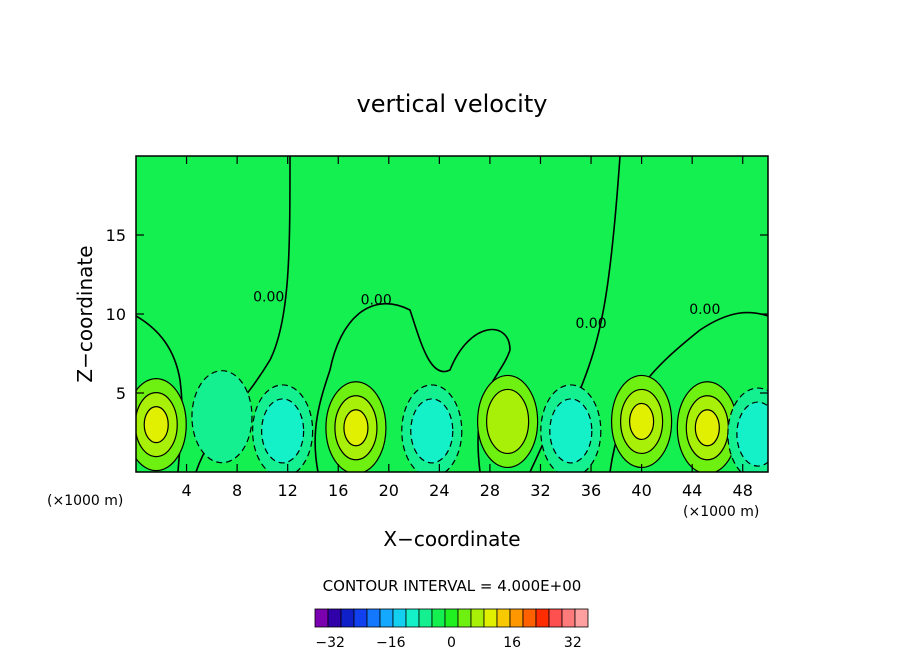 This screenshot has height=654, width=904. What do you see at coordinates (743, 490) in the screenshot?
I see `x-tick-label: 48` at bounding box center [743, 490].